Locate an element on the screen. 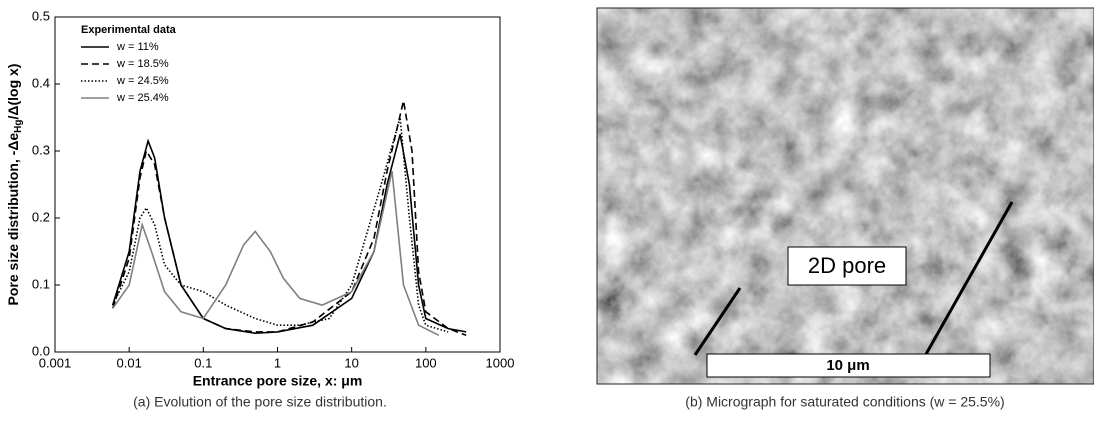 The image size is (1094, 428). scale-bar is located at coordinates (848, 365).